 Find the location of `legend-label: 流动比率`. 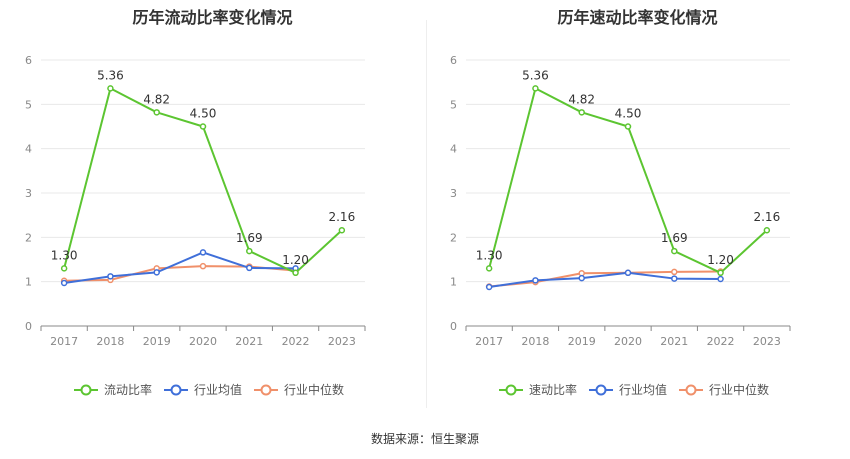

legend-label: 流动比率 is located at coordinates (128, 389).